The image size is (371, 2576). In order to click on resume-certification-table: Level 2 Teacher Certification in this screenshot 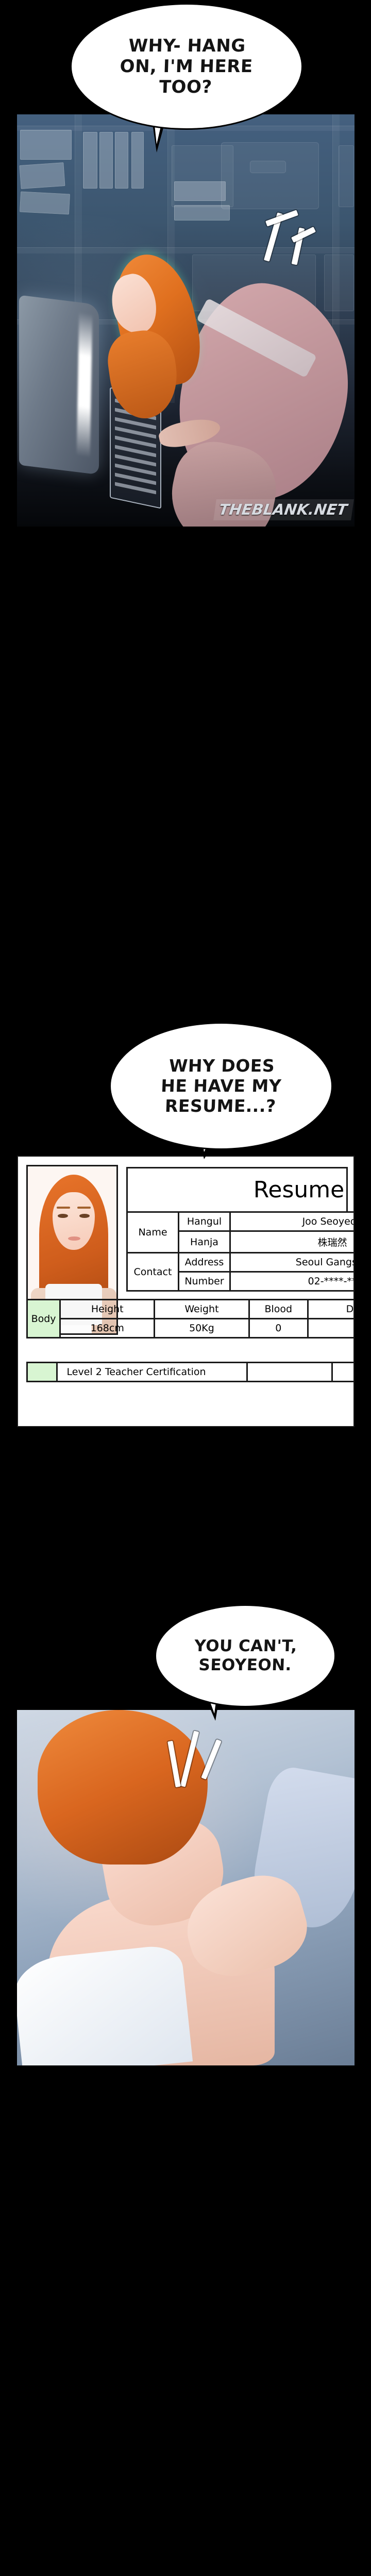, I will do `click(189, 1372)`.